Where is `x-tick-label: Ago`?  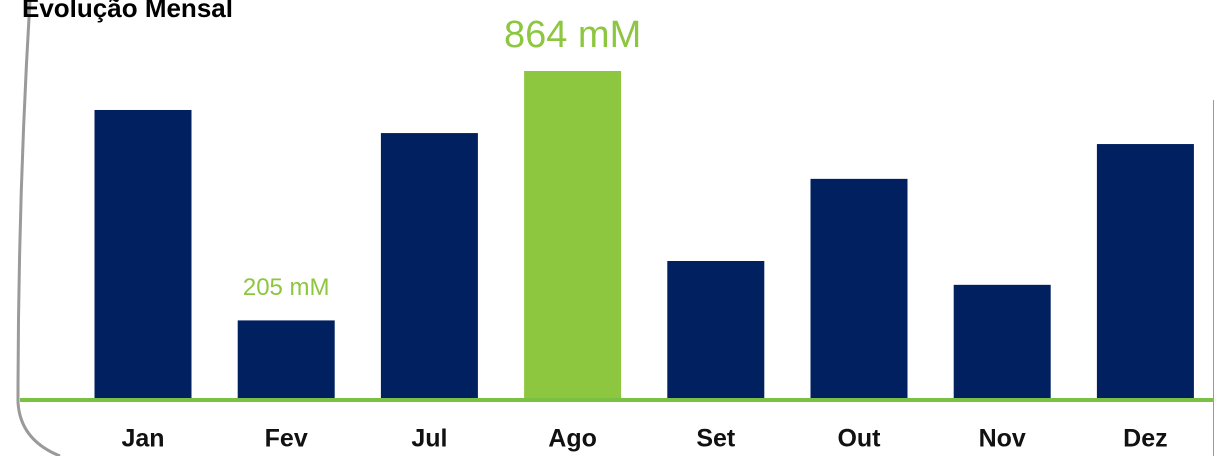 x-tick-label: Ago is located at coordinates (572, 439).